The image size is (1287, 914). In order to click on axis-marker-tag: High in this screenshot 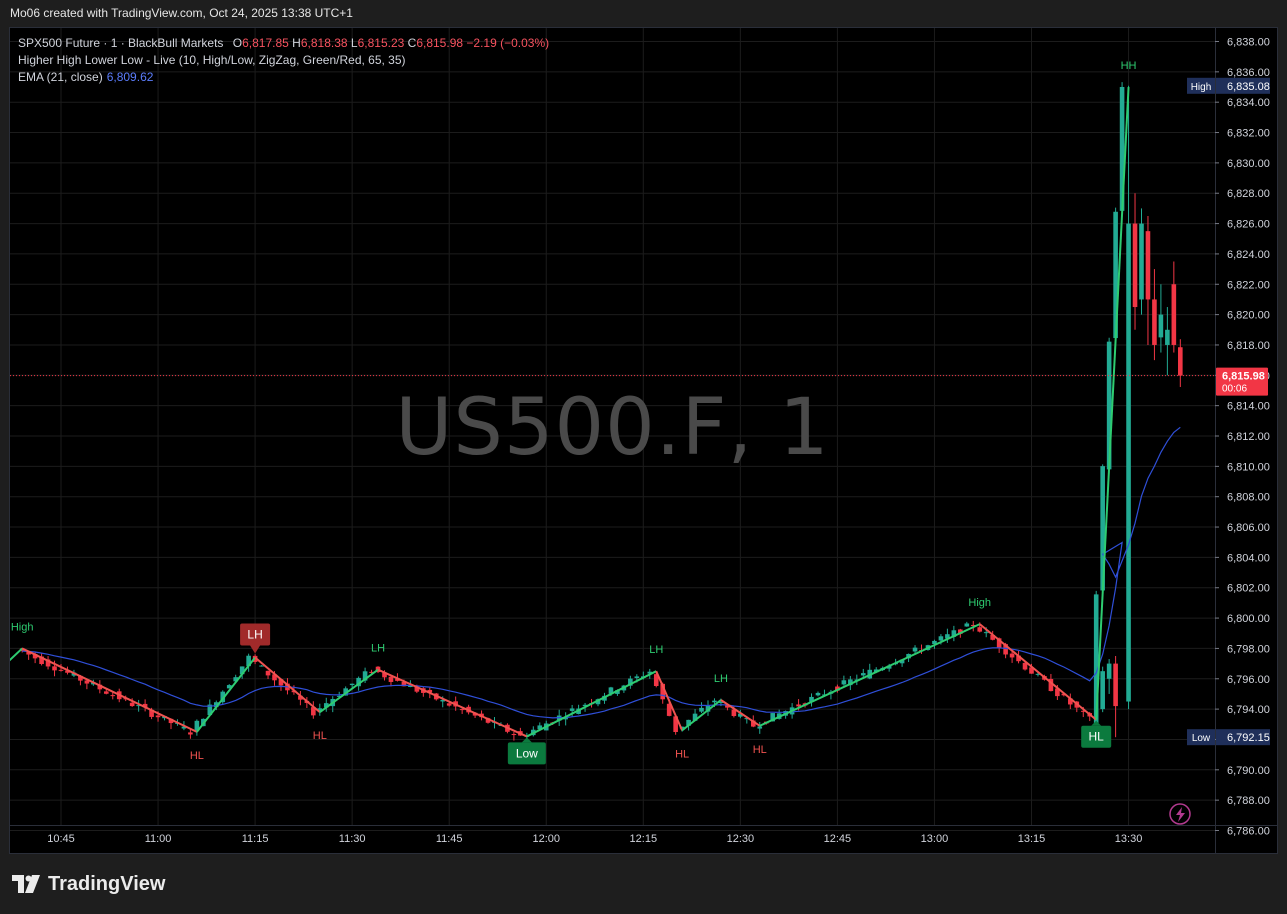, I will do `click(1201, 87)`.